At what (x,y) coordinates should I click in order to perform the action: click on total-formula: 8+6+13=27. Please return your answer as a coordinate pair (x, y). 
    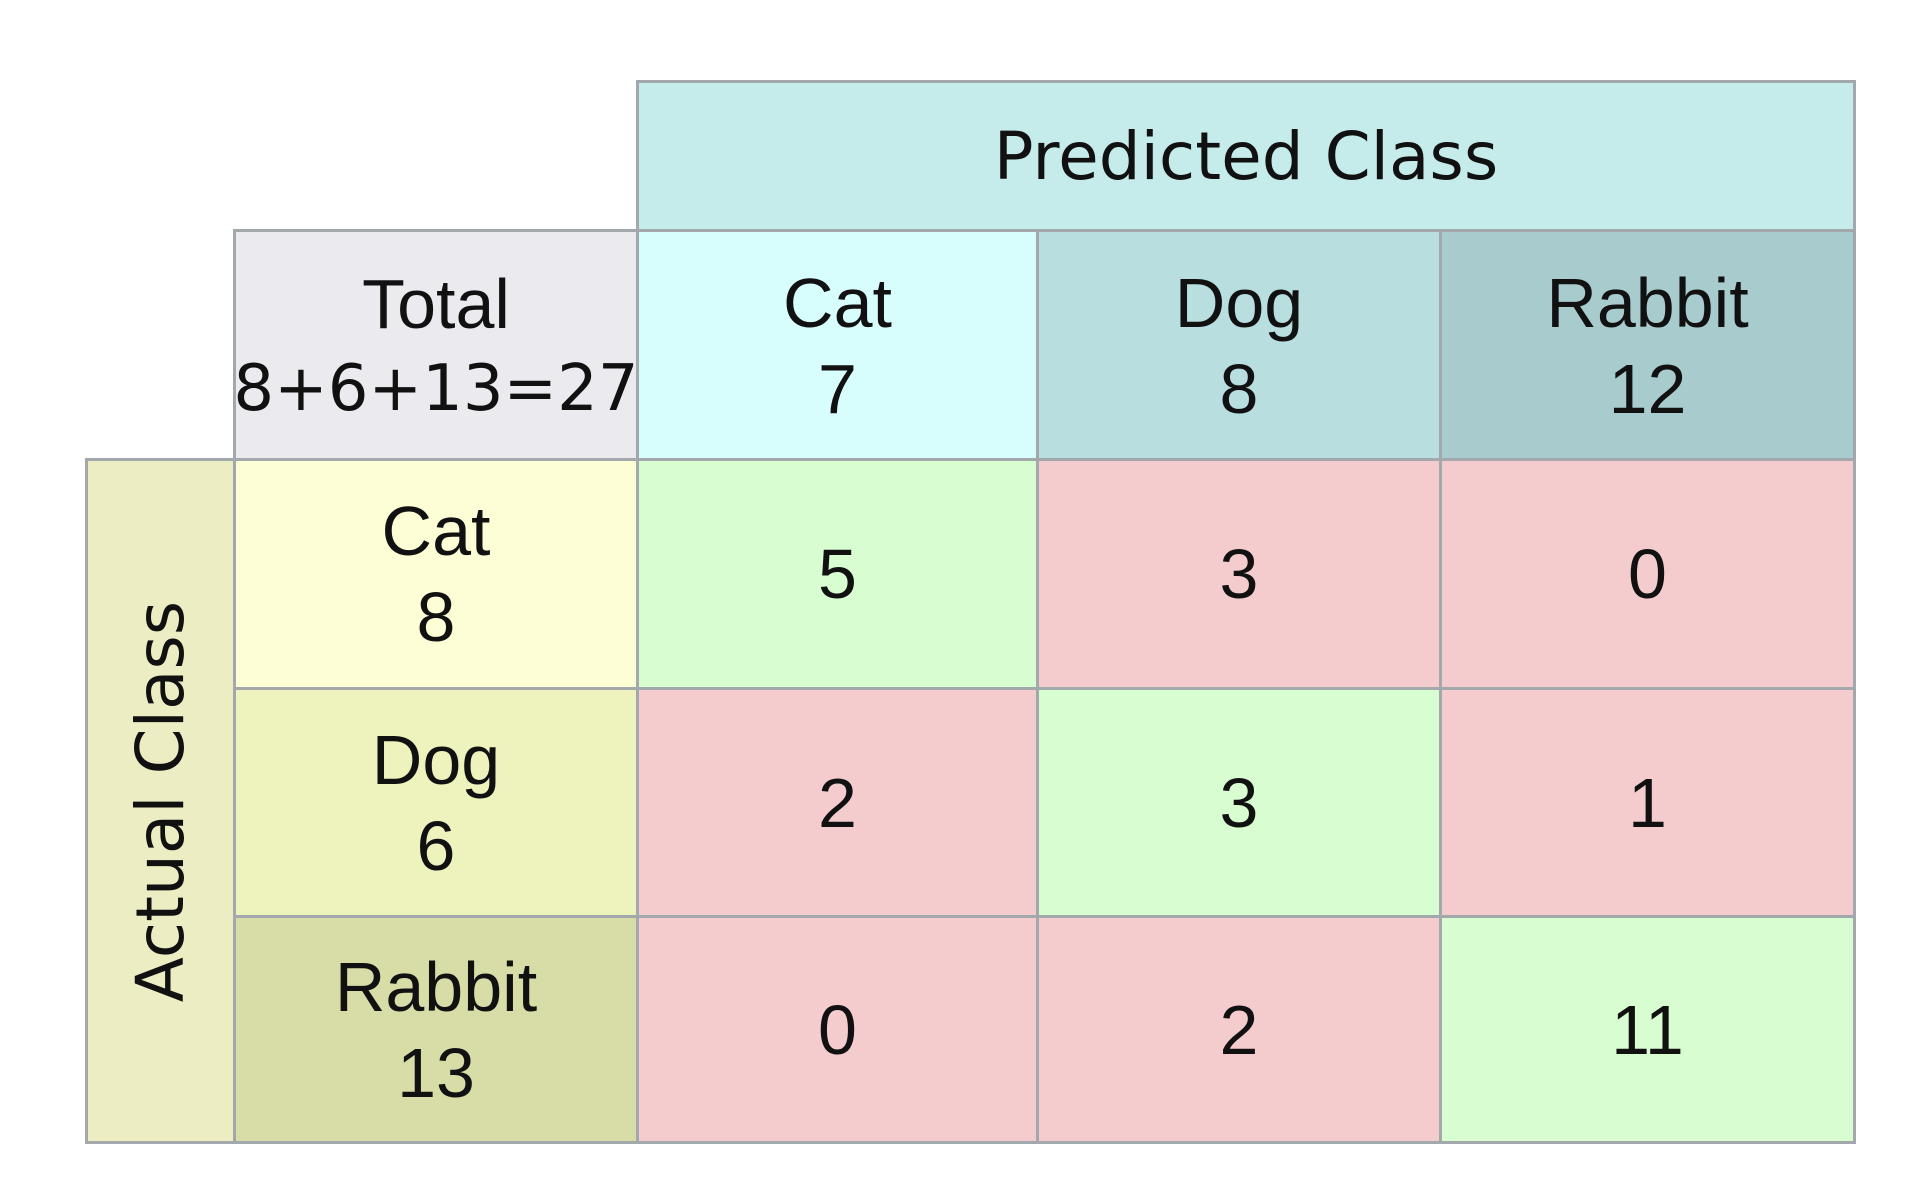
    Looking at the image, I should click on (436, 388).